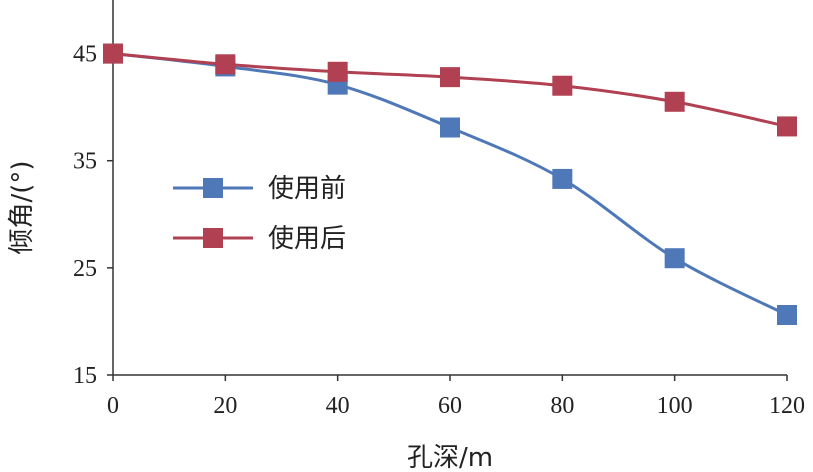 This screenshot has width=813, height=472. What do you see at coordinates (85, 376) in the screenshot?
I see `y-tick-label: 15` at bounding box center [85, 376].